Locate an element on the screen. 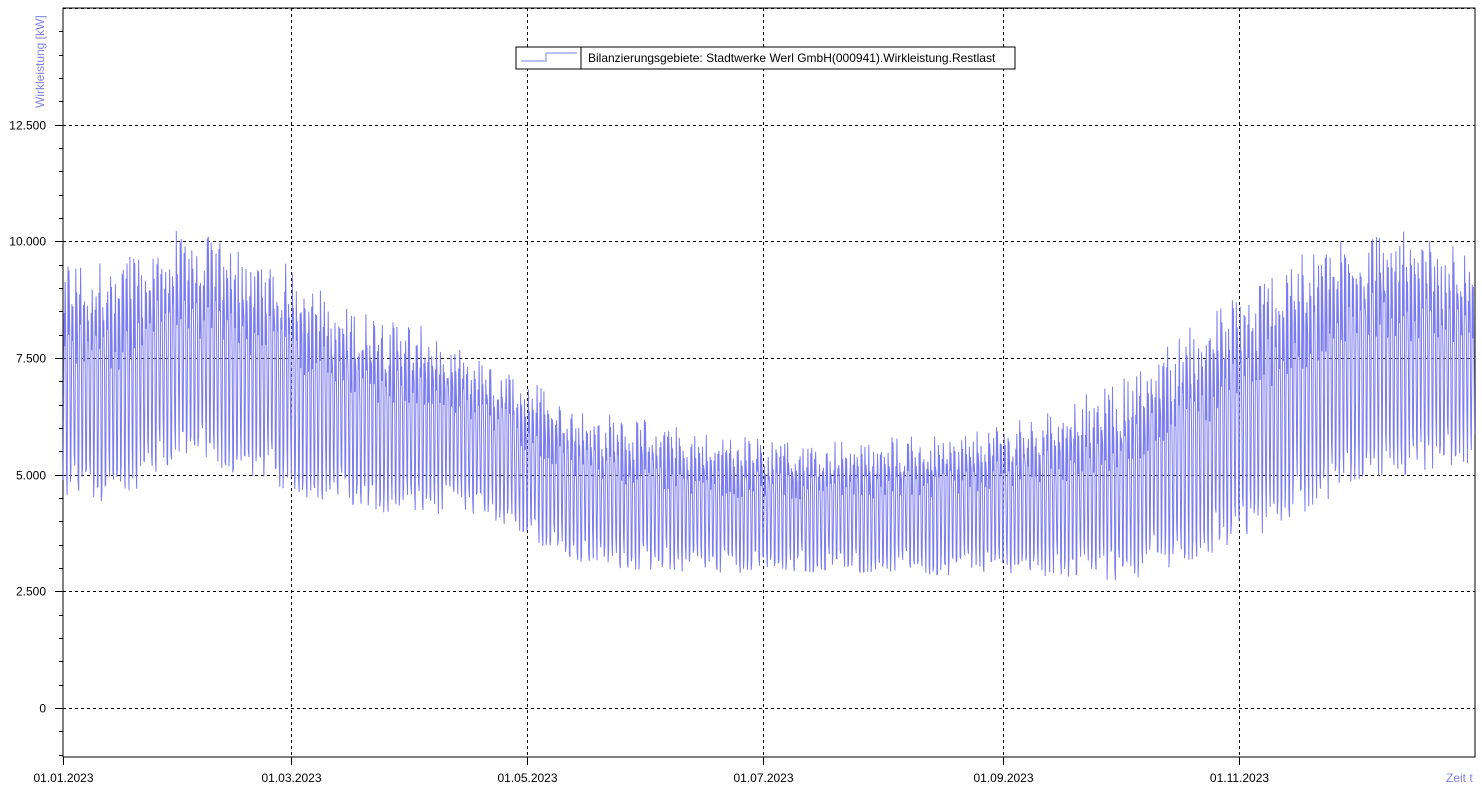 Image resolution: width=1482 pixels, height=800 pixels. y-tick-label: 12.500 is located at coordinates (27, 126).